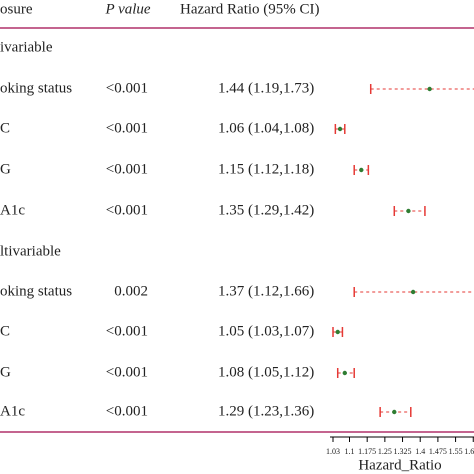 This screenshot has width=474, height=474. Describe the element at coordinates (266, 169) in the screenshot. I see `hr-text: 1.15 (1.12,1.18)` at that location.